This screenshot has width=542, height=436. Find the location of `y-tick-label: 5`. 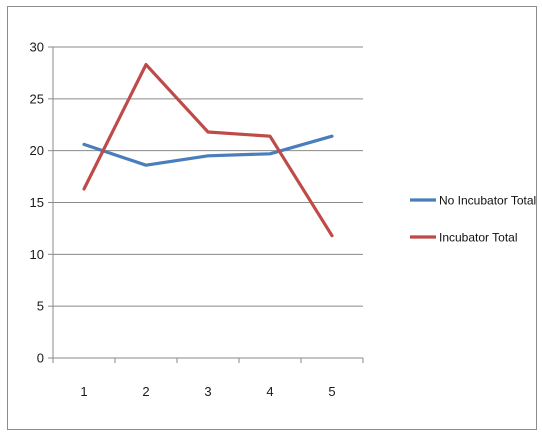

y-tick-label: 5 is located at coordinates (40, 306).